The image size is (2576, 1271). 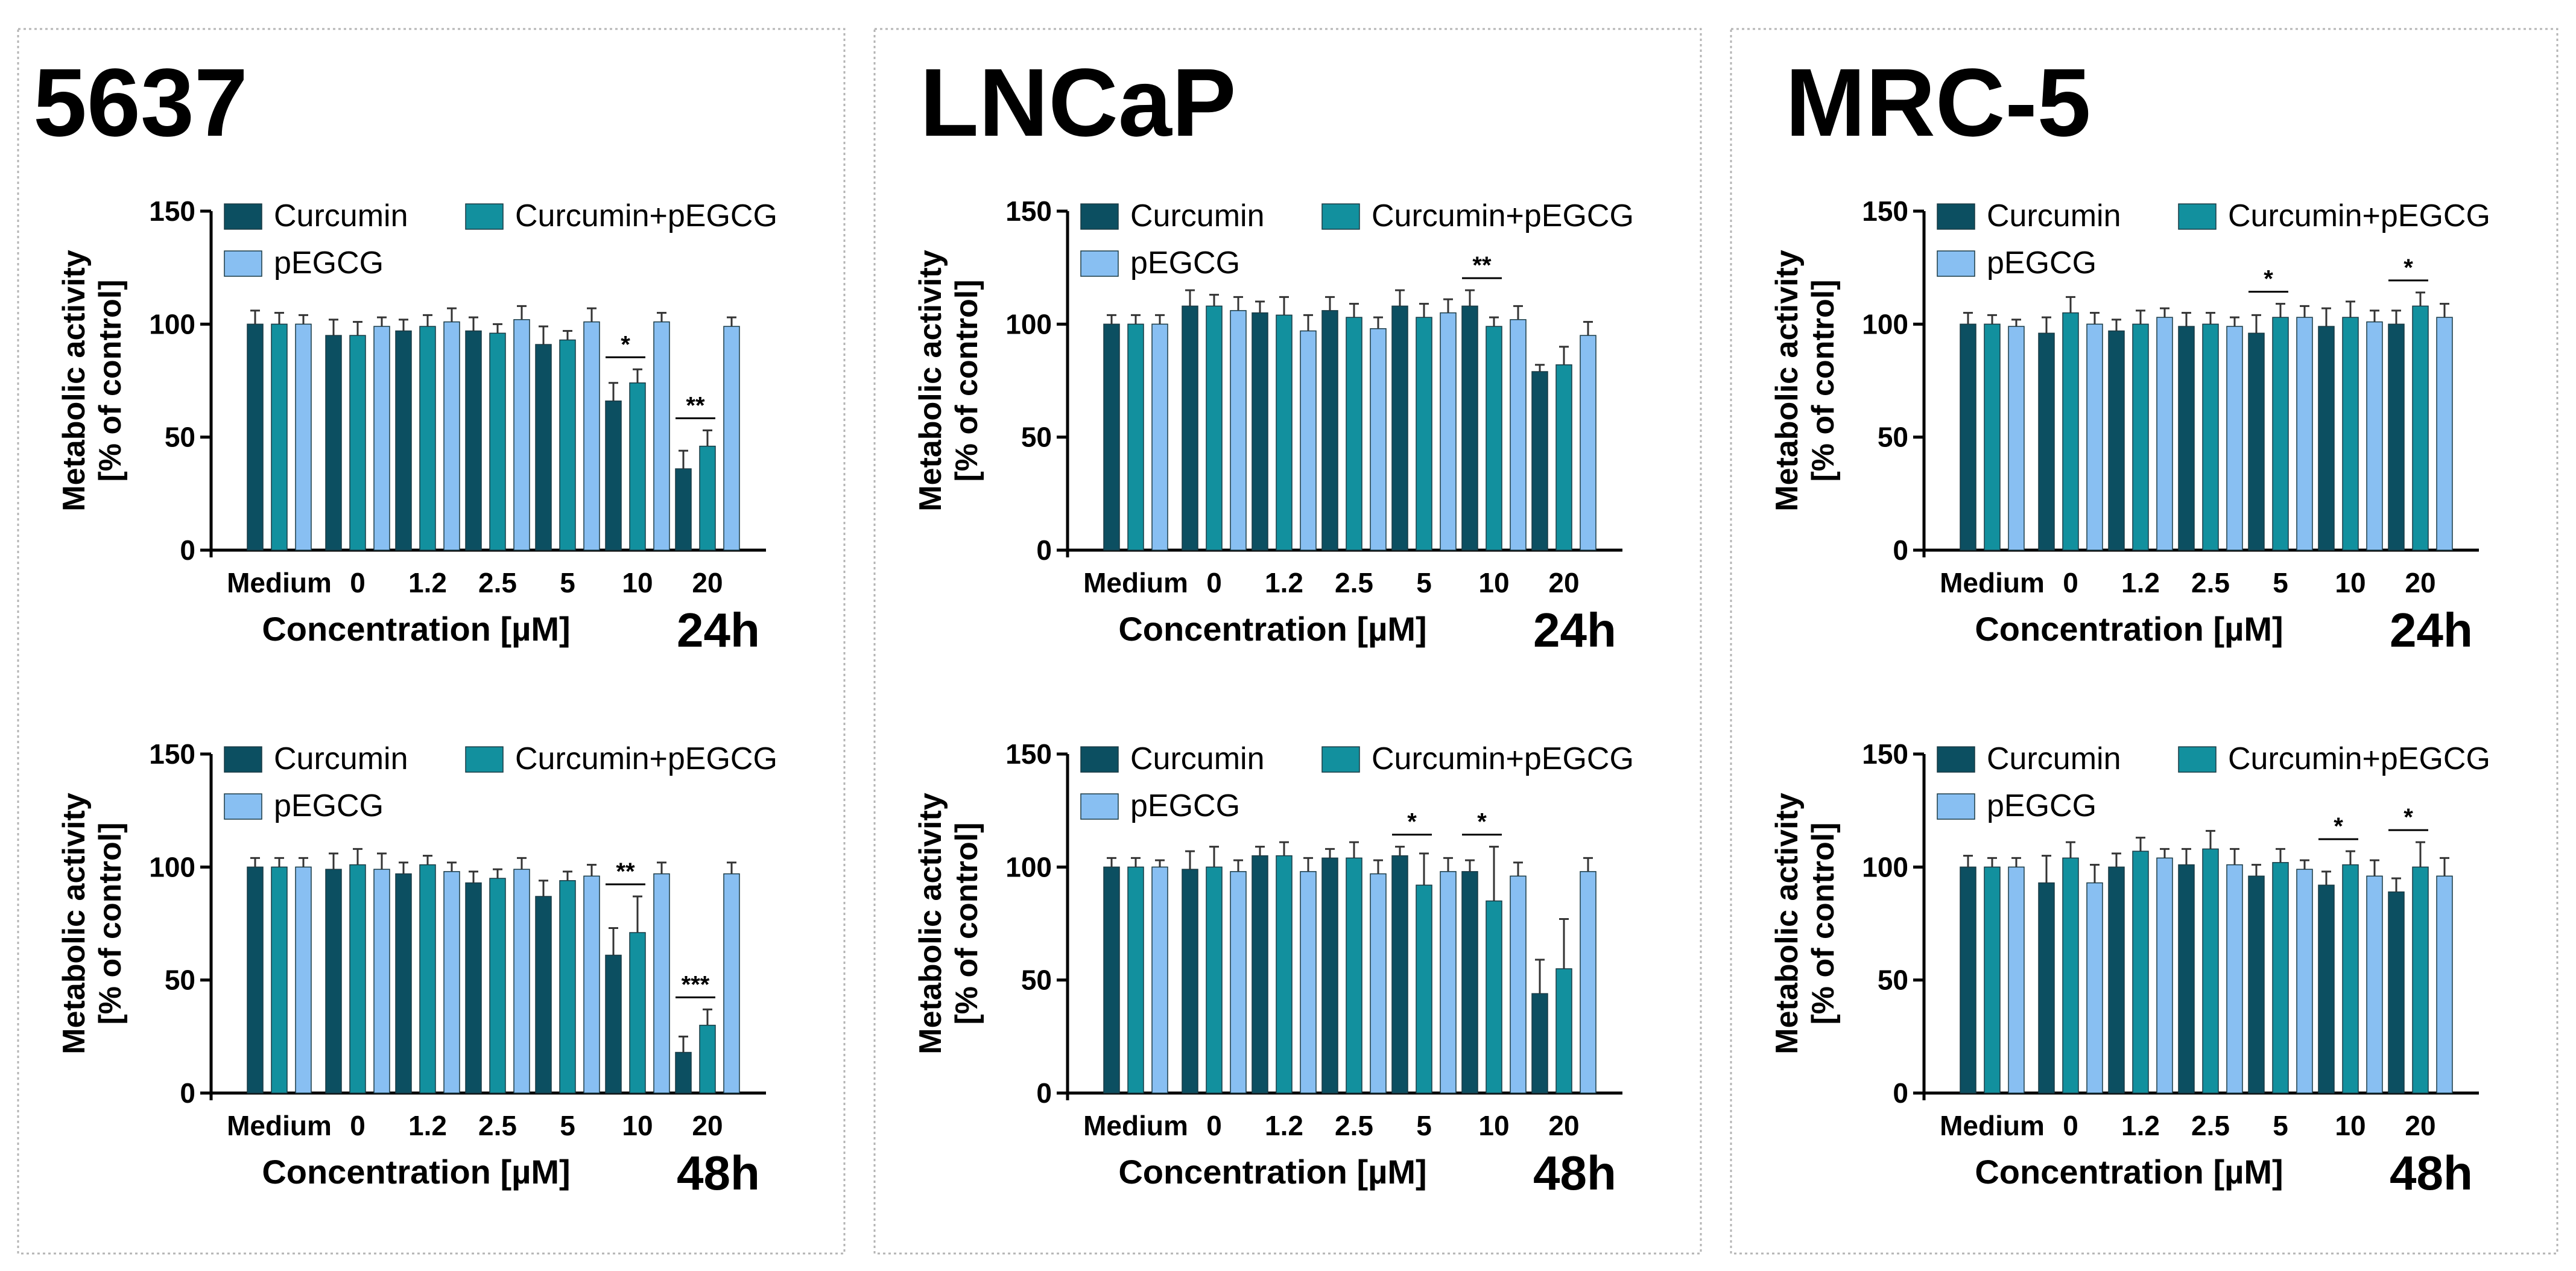 I want to click on time-label: 48h, so click(x=1574, y=1173).